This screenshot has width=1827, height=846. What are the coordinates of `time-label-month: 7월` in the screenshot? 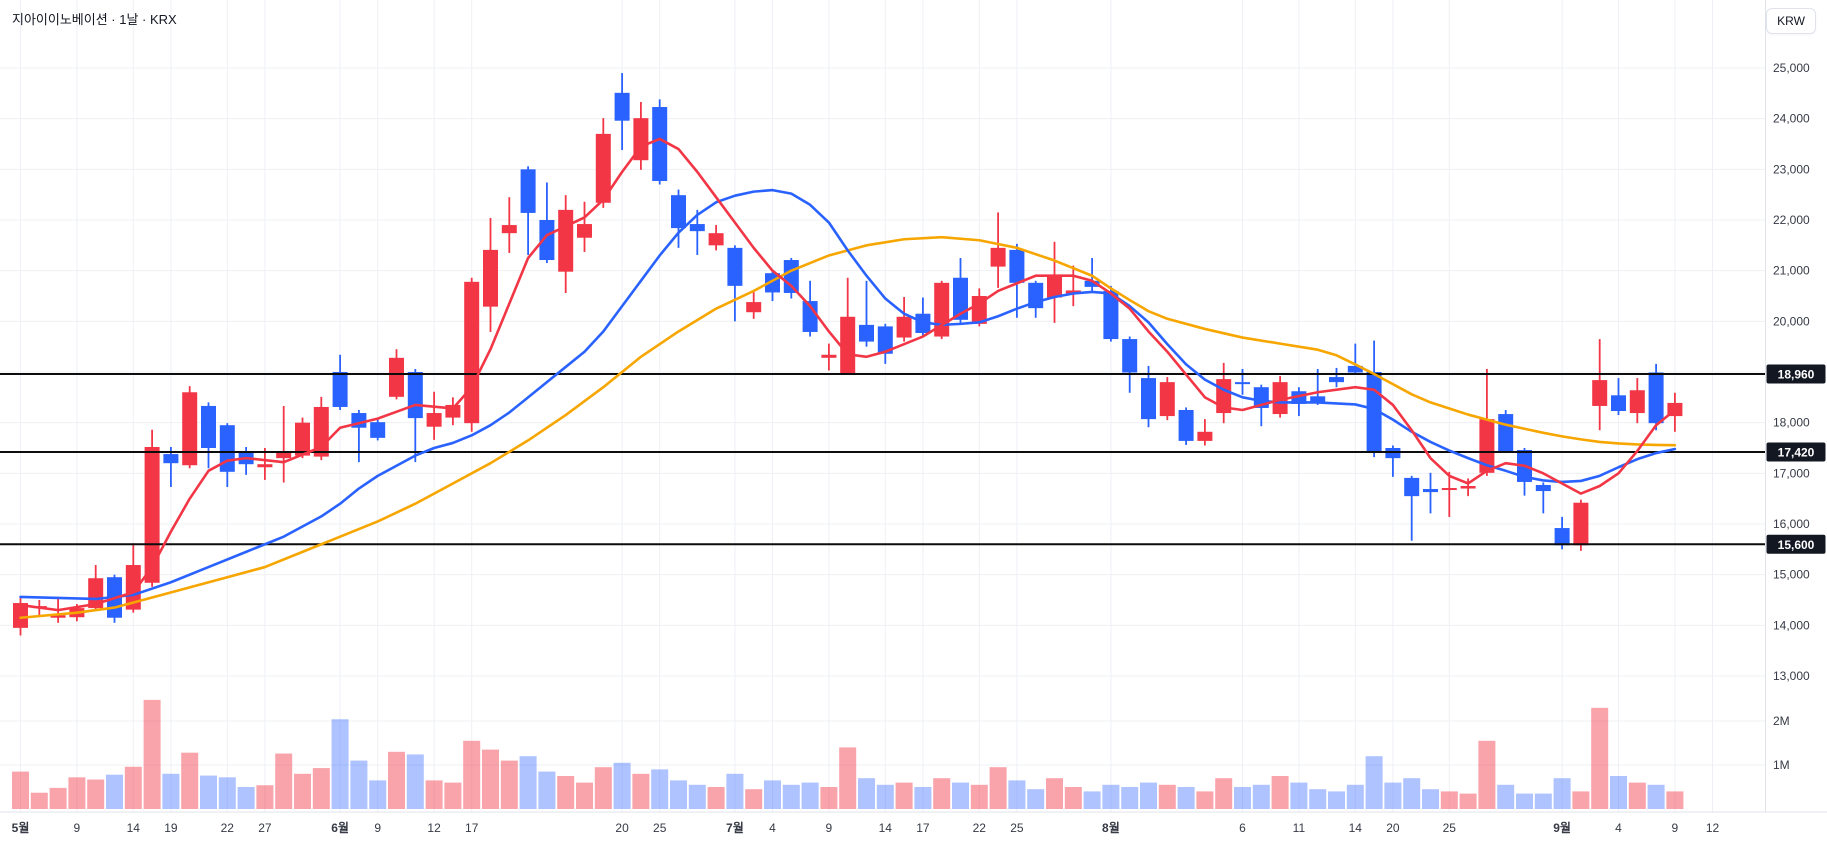 It's located at (735, 827).